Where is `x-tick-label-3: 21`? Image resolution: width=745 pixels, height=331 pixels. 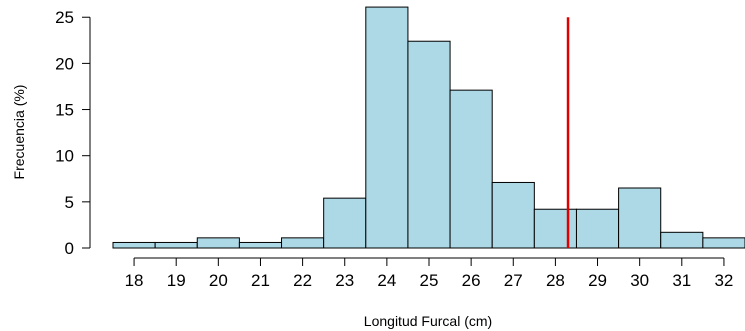 x-tick-label-3: 21 is located at coordinates (260, 280).